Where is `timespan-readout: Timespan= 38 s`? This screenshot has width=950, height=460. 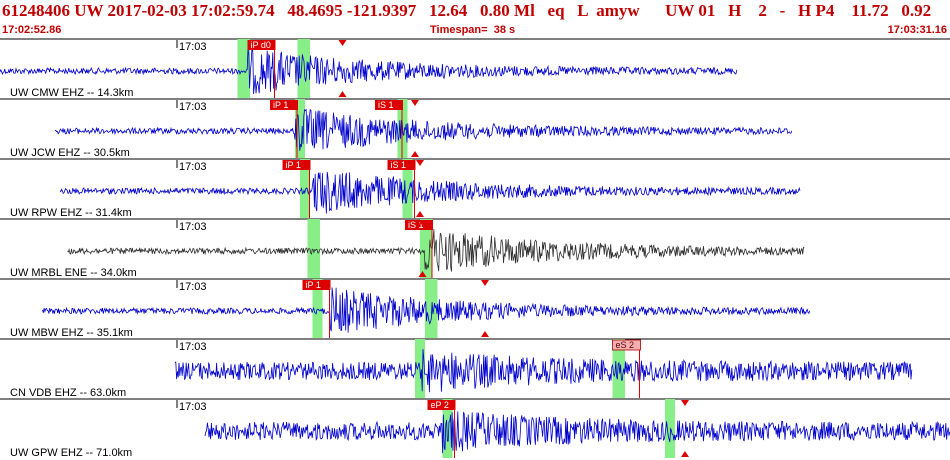 timespan-readout: Timespan= 38 s is located at coordinates (472, 30).